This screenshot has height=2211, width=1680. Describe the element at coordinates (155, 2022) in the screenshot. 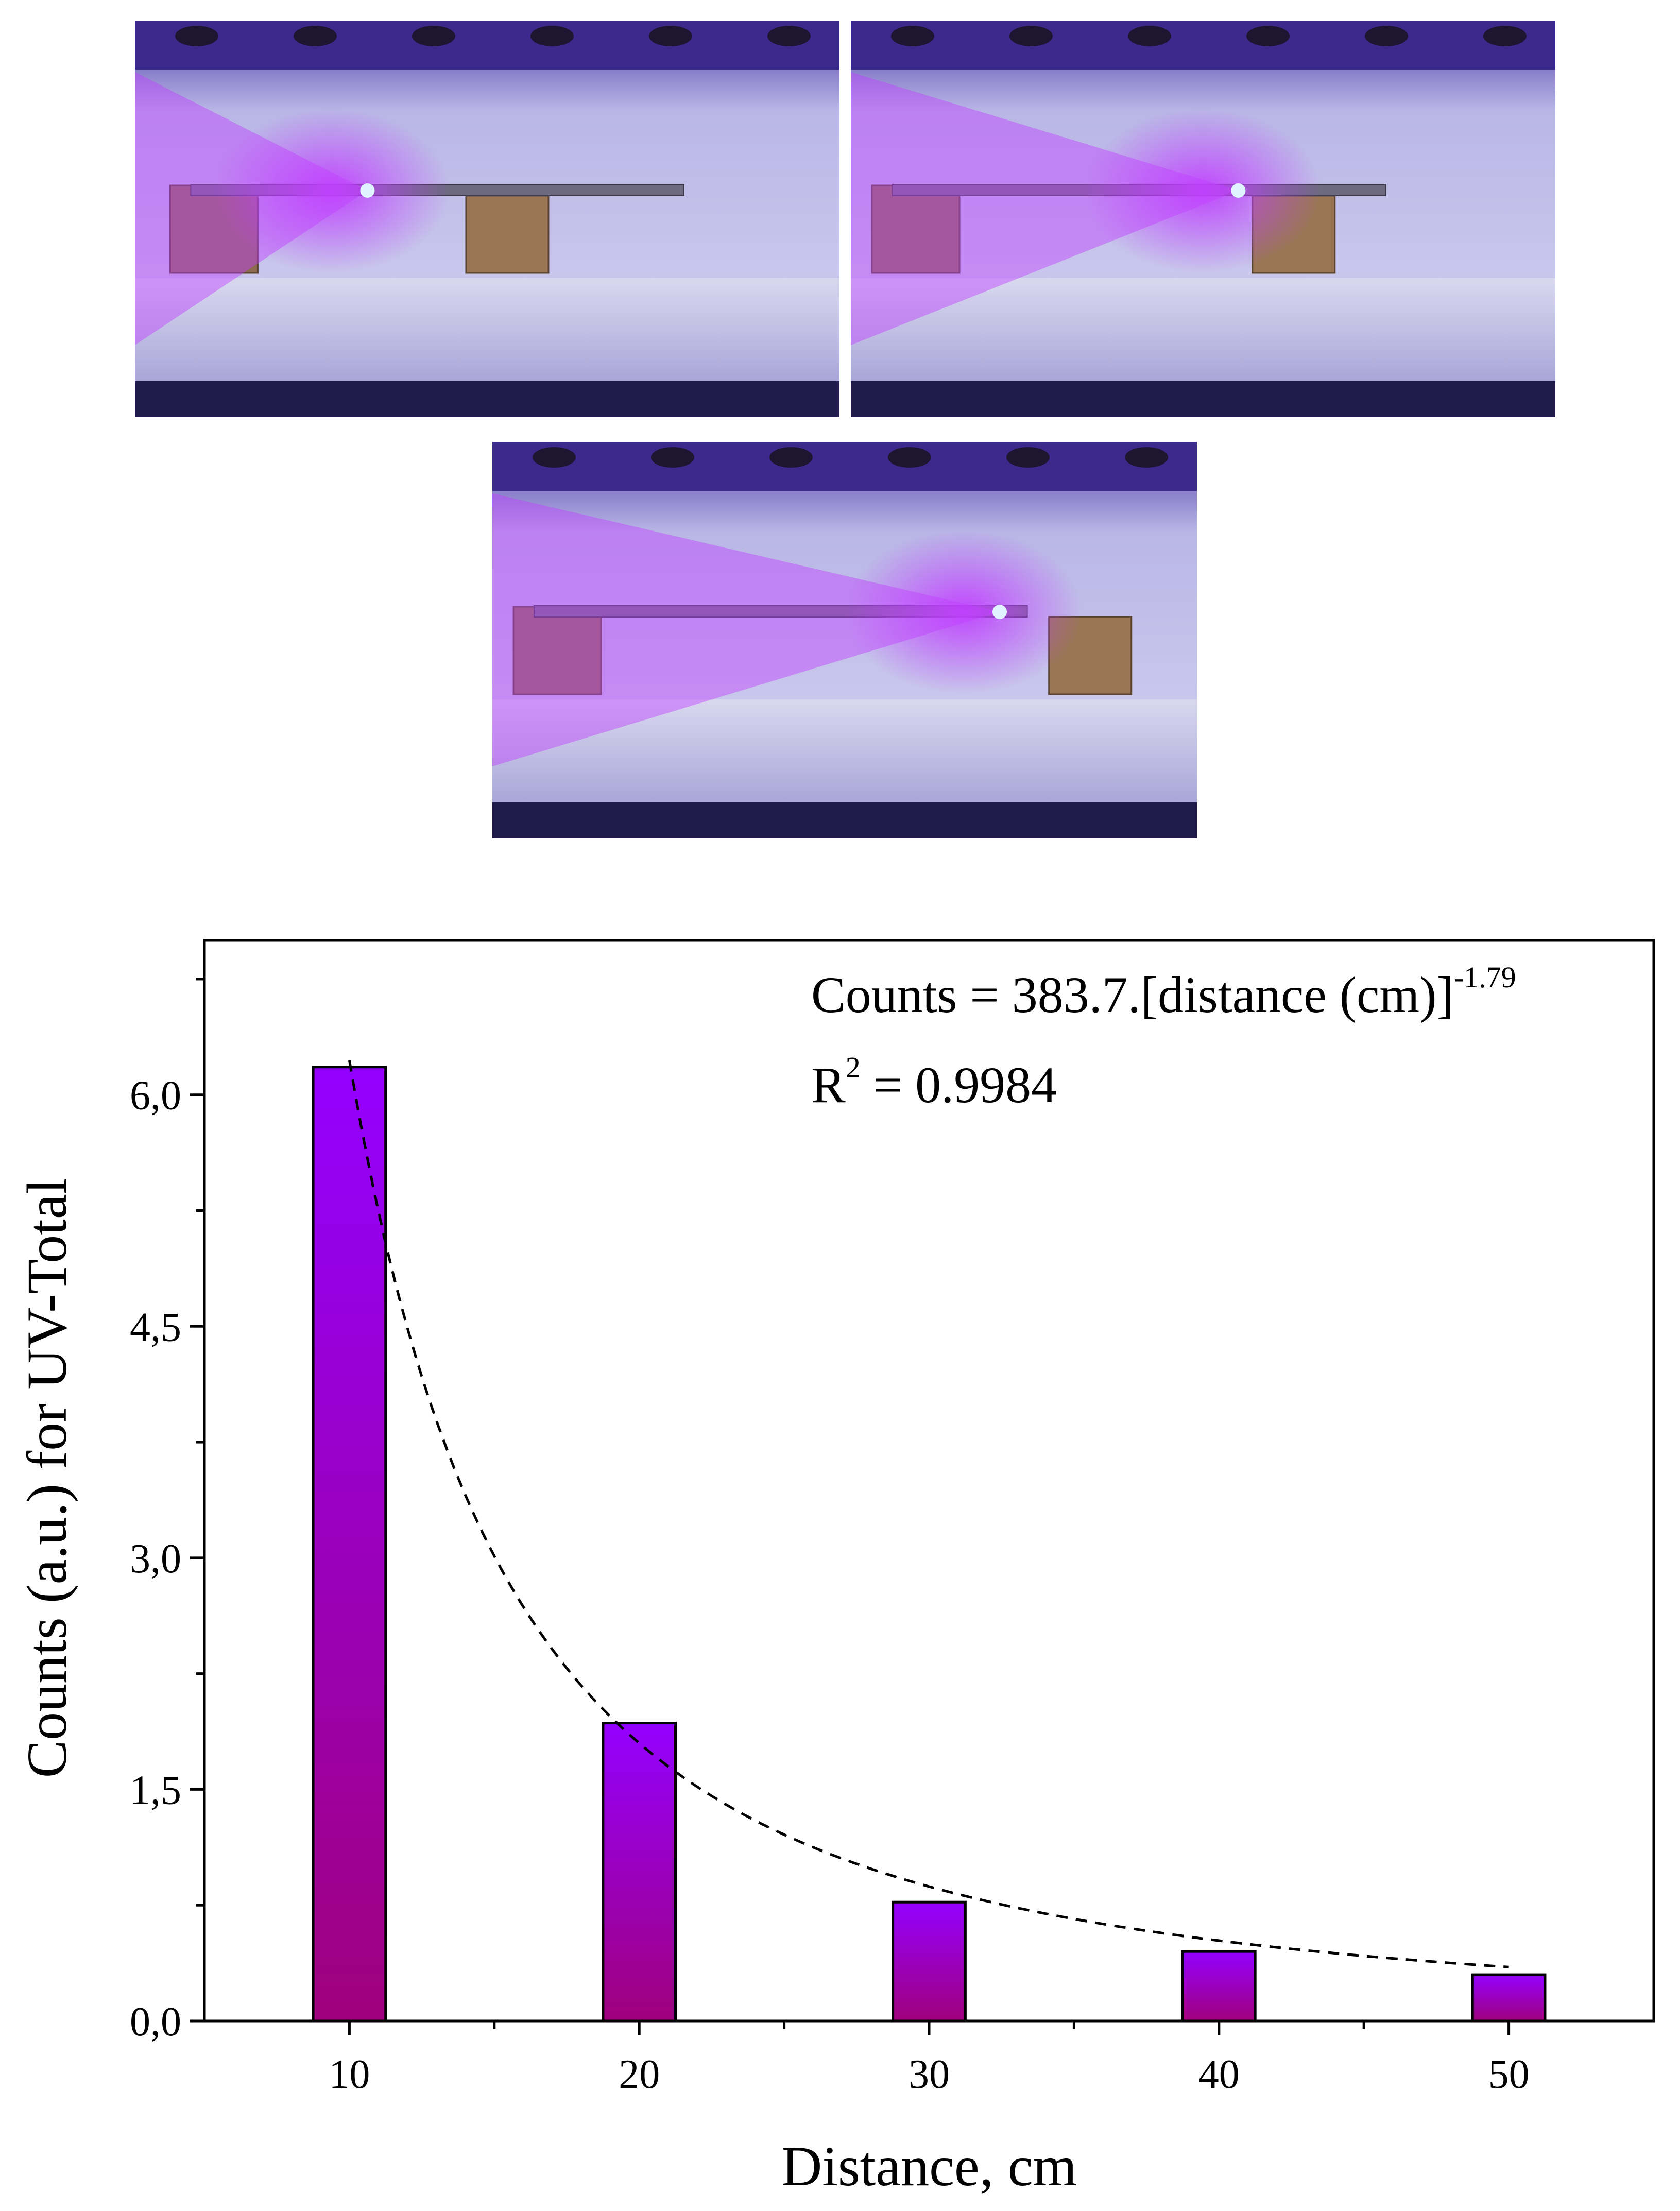

I see `y-tick-label: 0,0` at that location.